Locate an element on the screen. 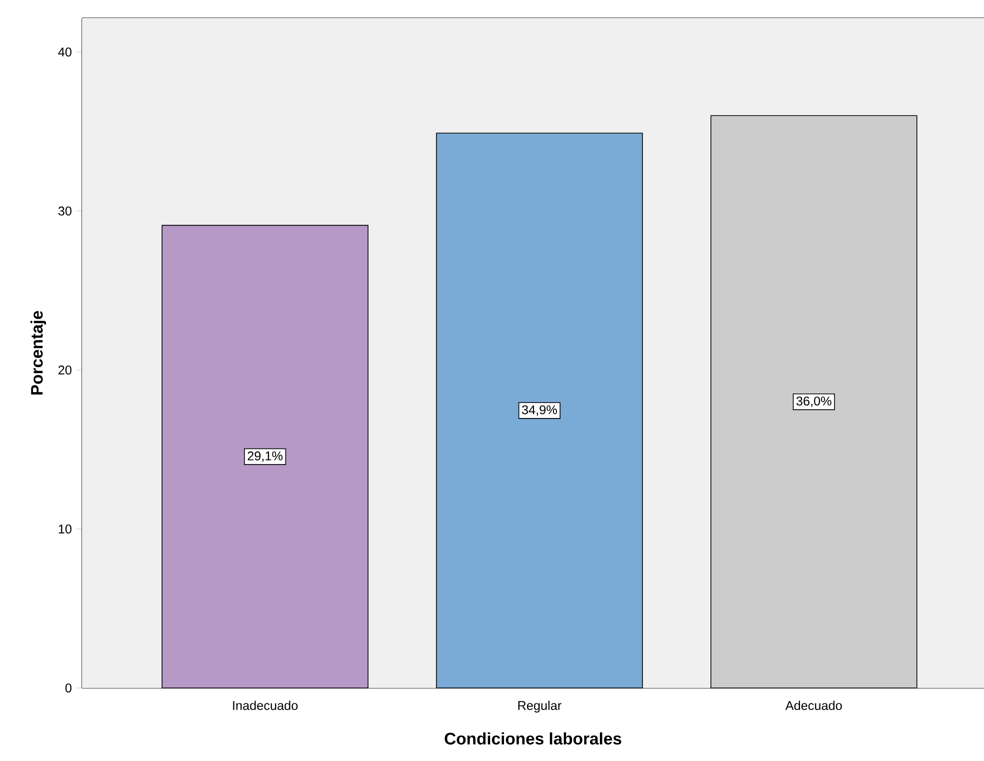 The height and width of the screenshot is (761, 984). x-tick-label: Regular is located at coordinates (540, 706).